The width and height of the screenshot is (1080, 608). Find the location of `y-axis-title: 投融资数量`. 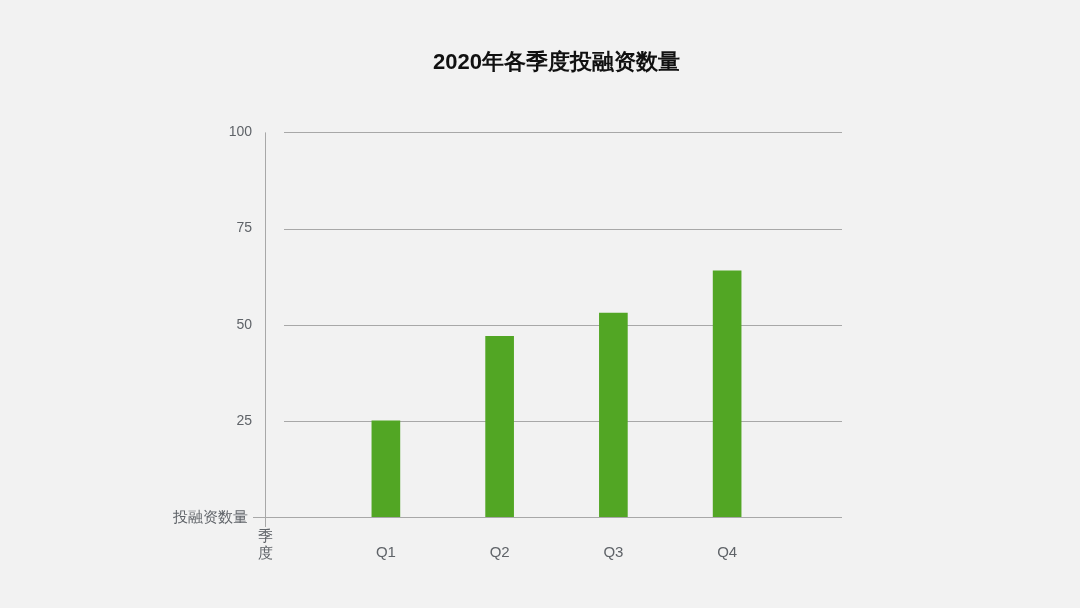

y-axis-title: 投融资数量 is located at coordinates (210, 516).